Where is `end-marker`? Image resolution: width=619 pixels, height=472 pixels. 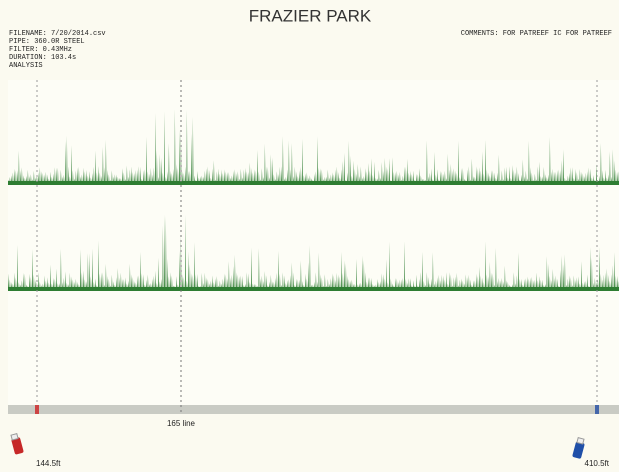
end-marker is located at coordinates (597, 409).